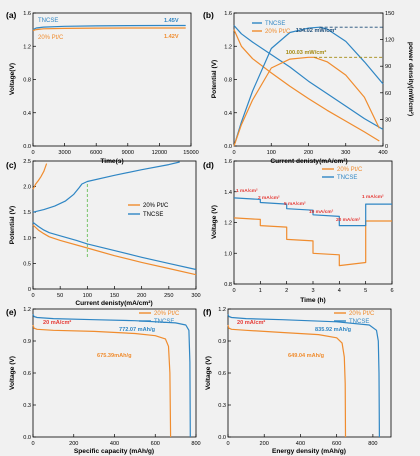  What do you see at coordinates (222, 406) in the screenshot?
I see `y-tick-label: 0.3` at bounding box center [222, 406].